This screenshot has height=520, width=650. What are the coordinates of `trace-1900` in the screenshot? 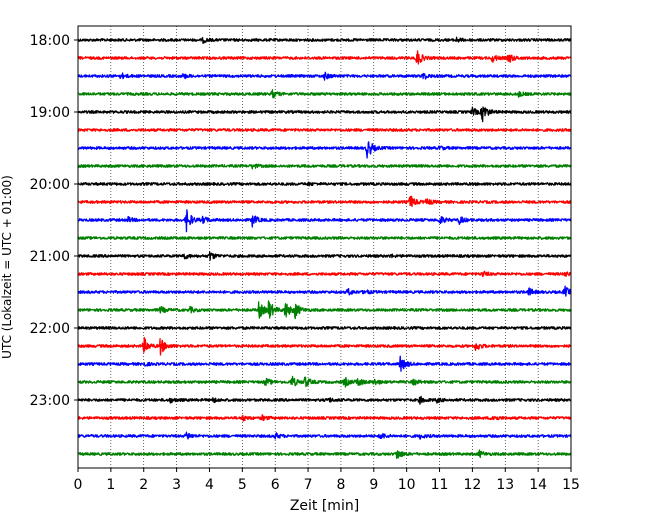 It's located at (324, 114).